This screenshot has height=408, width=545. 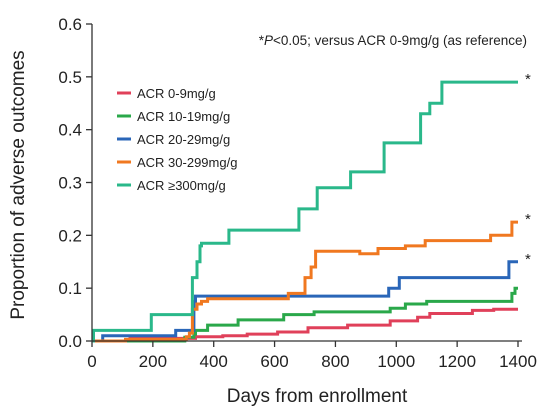 What do you see at coordinates (176, 93) in the screenshot?
I see `legend-label: ACR 0-9mg/g` at bounding box center [176, 93].